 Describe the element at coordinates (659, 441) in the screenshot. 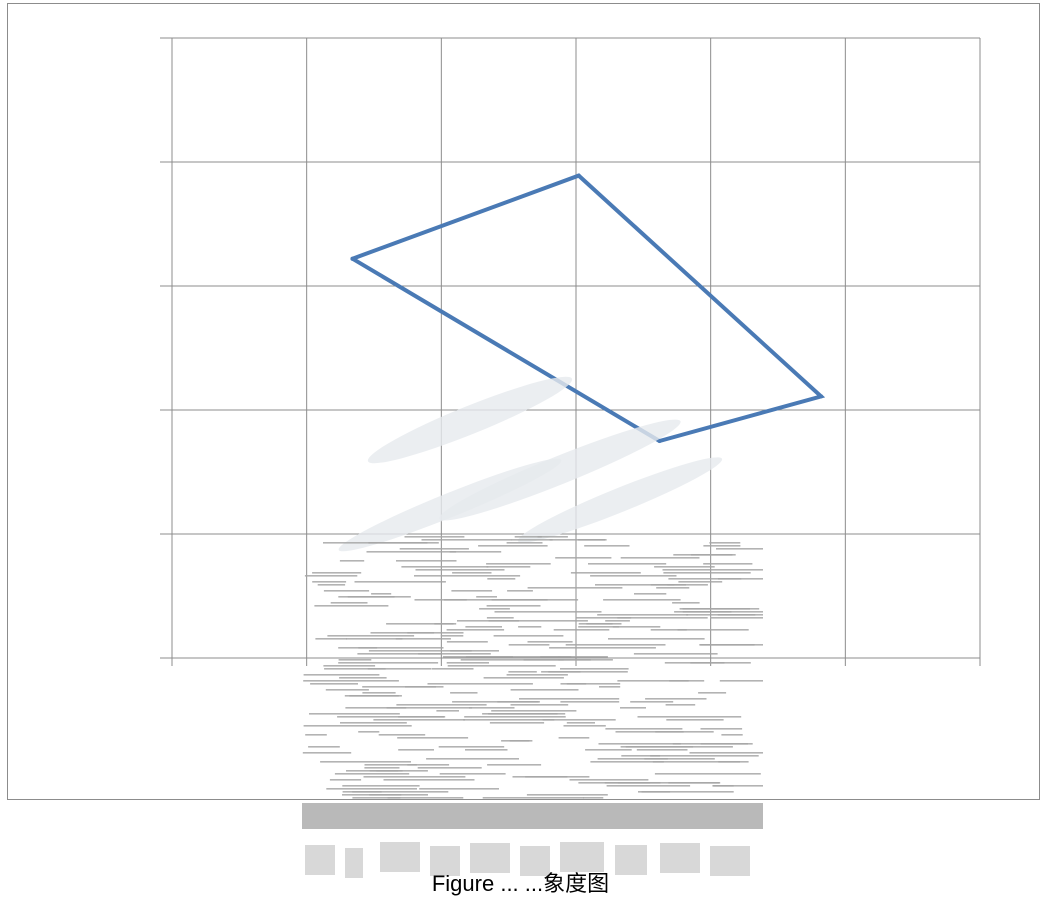

I see `series-vertex` at that location.